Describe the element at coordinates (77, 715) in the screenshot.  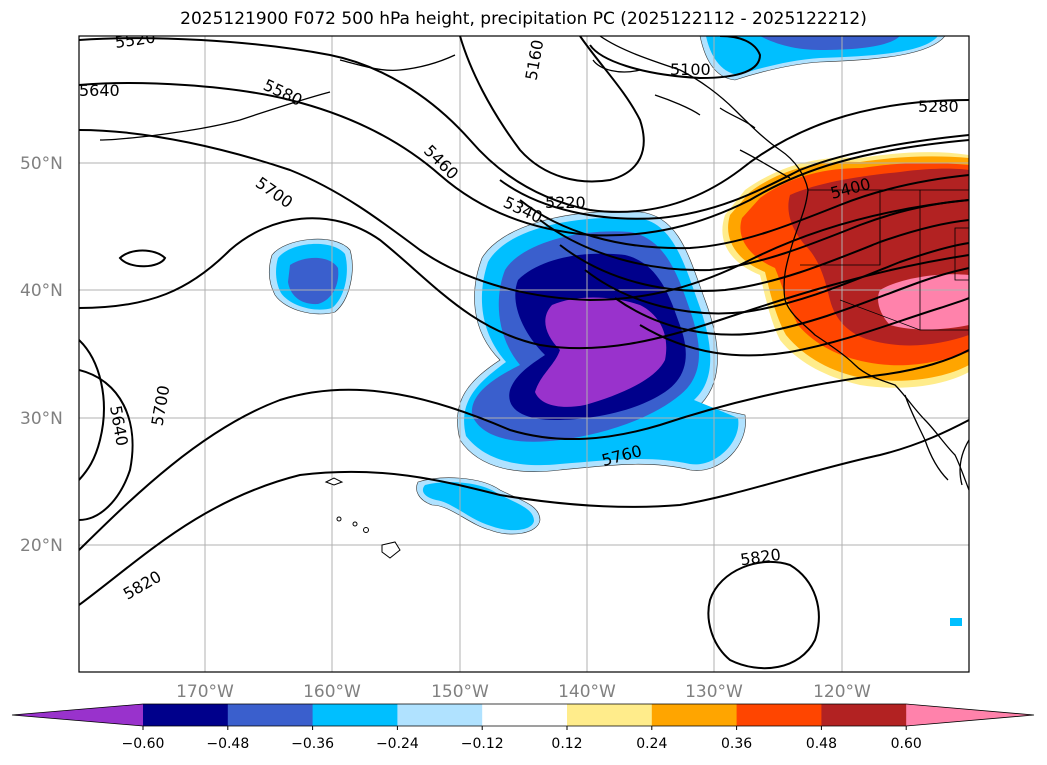
I see `colorbar-extend-low` at that location.